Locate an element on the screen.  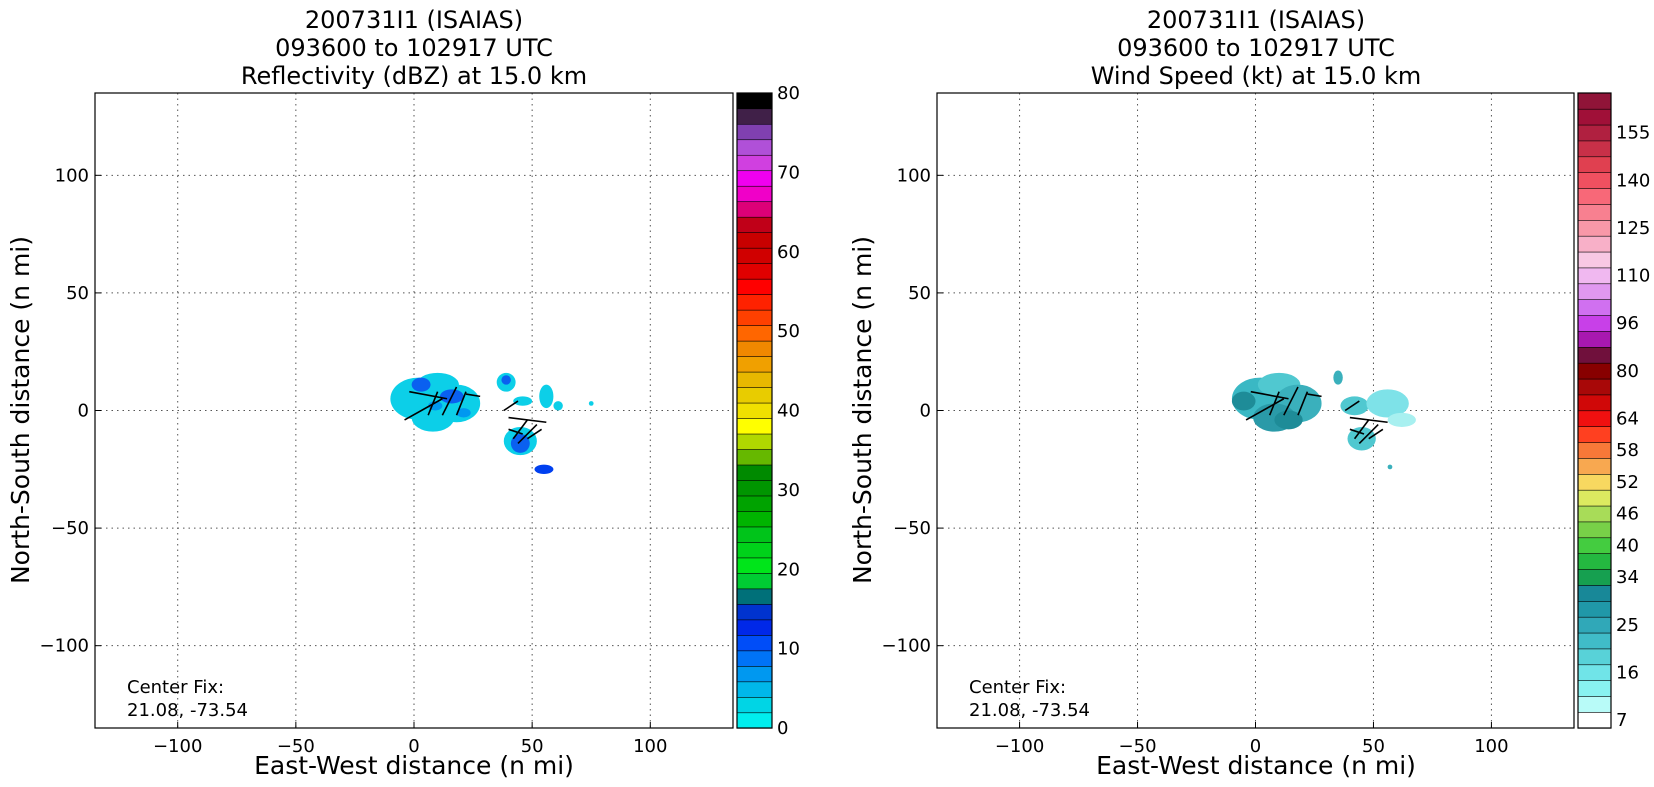
y-tick-label: −50 is located at coordinates (912, 528).